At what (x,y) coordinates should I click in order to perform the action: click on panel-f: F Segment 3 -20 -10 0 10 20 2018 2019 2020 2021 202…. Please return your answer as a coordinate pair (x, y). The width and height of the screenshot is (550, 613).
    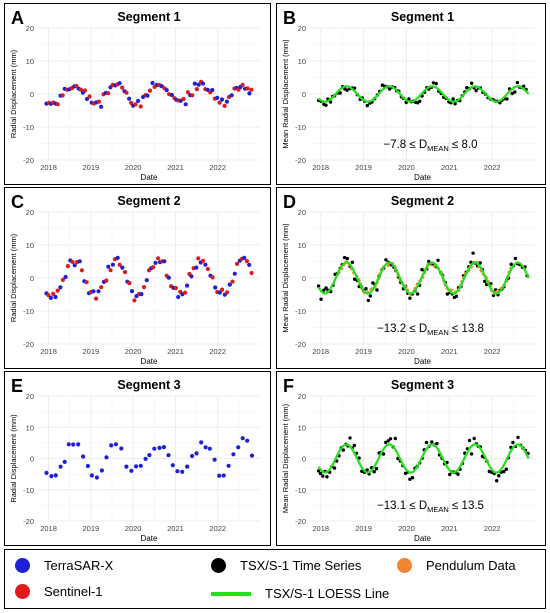
    Looking at the image, I should click on (411, 458).